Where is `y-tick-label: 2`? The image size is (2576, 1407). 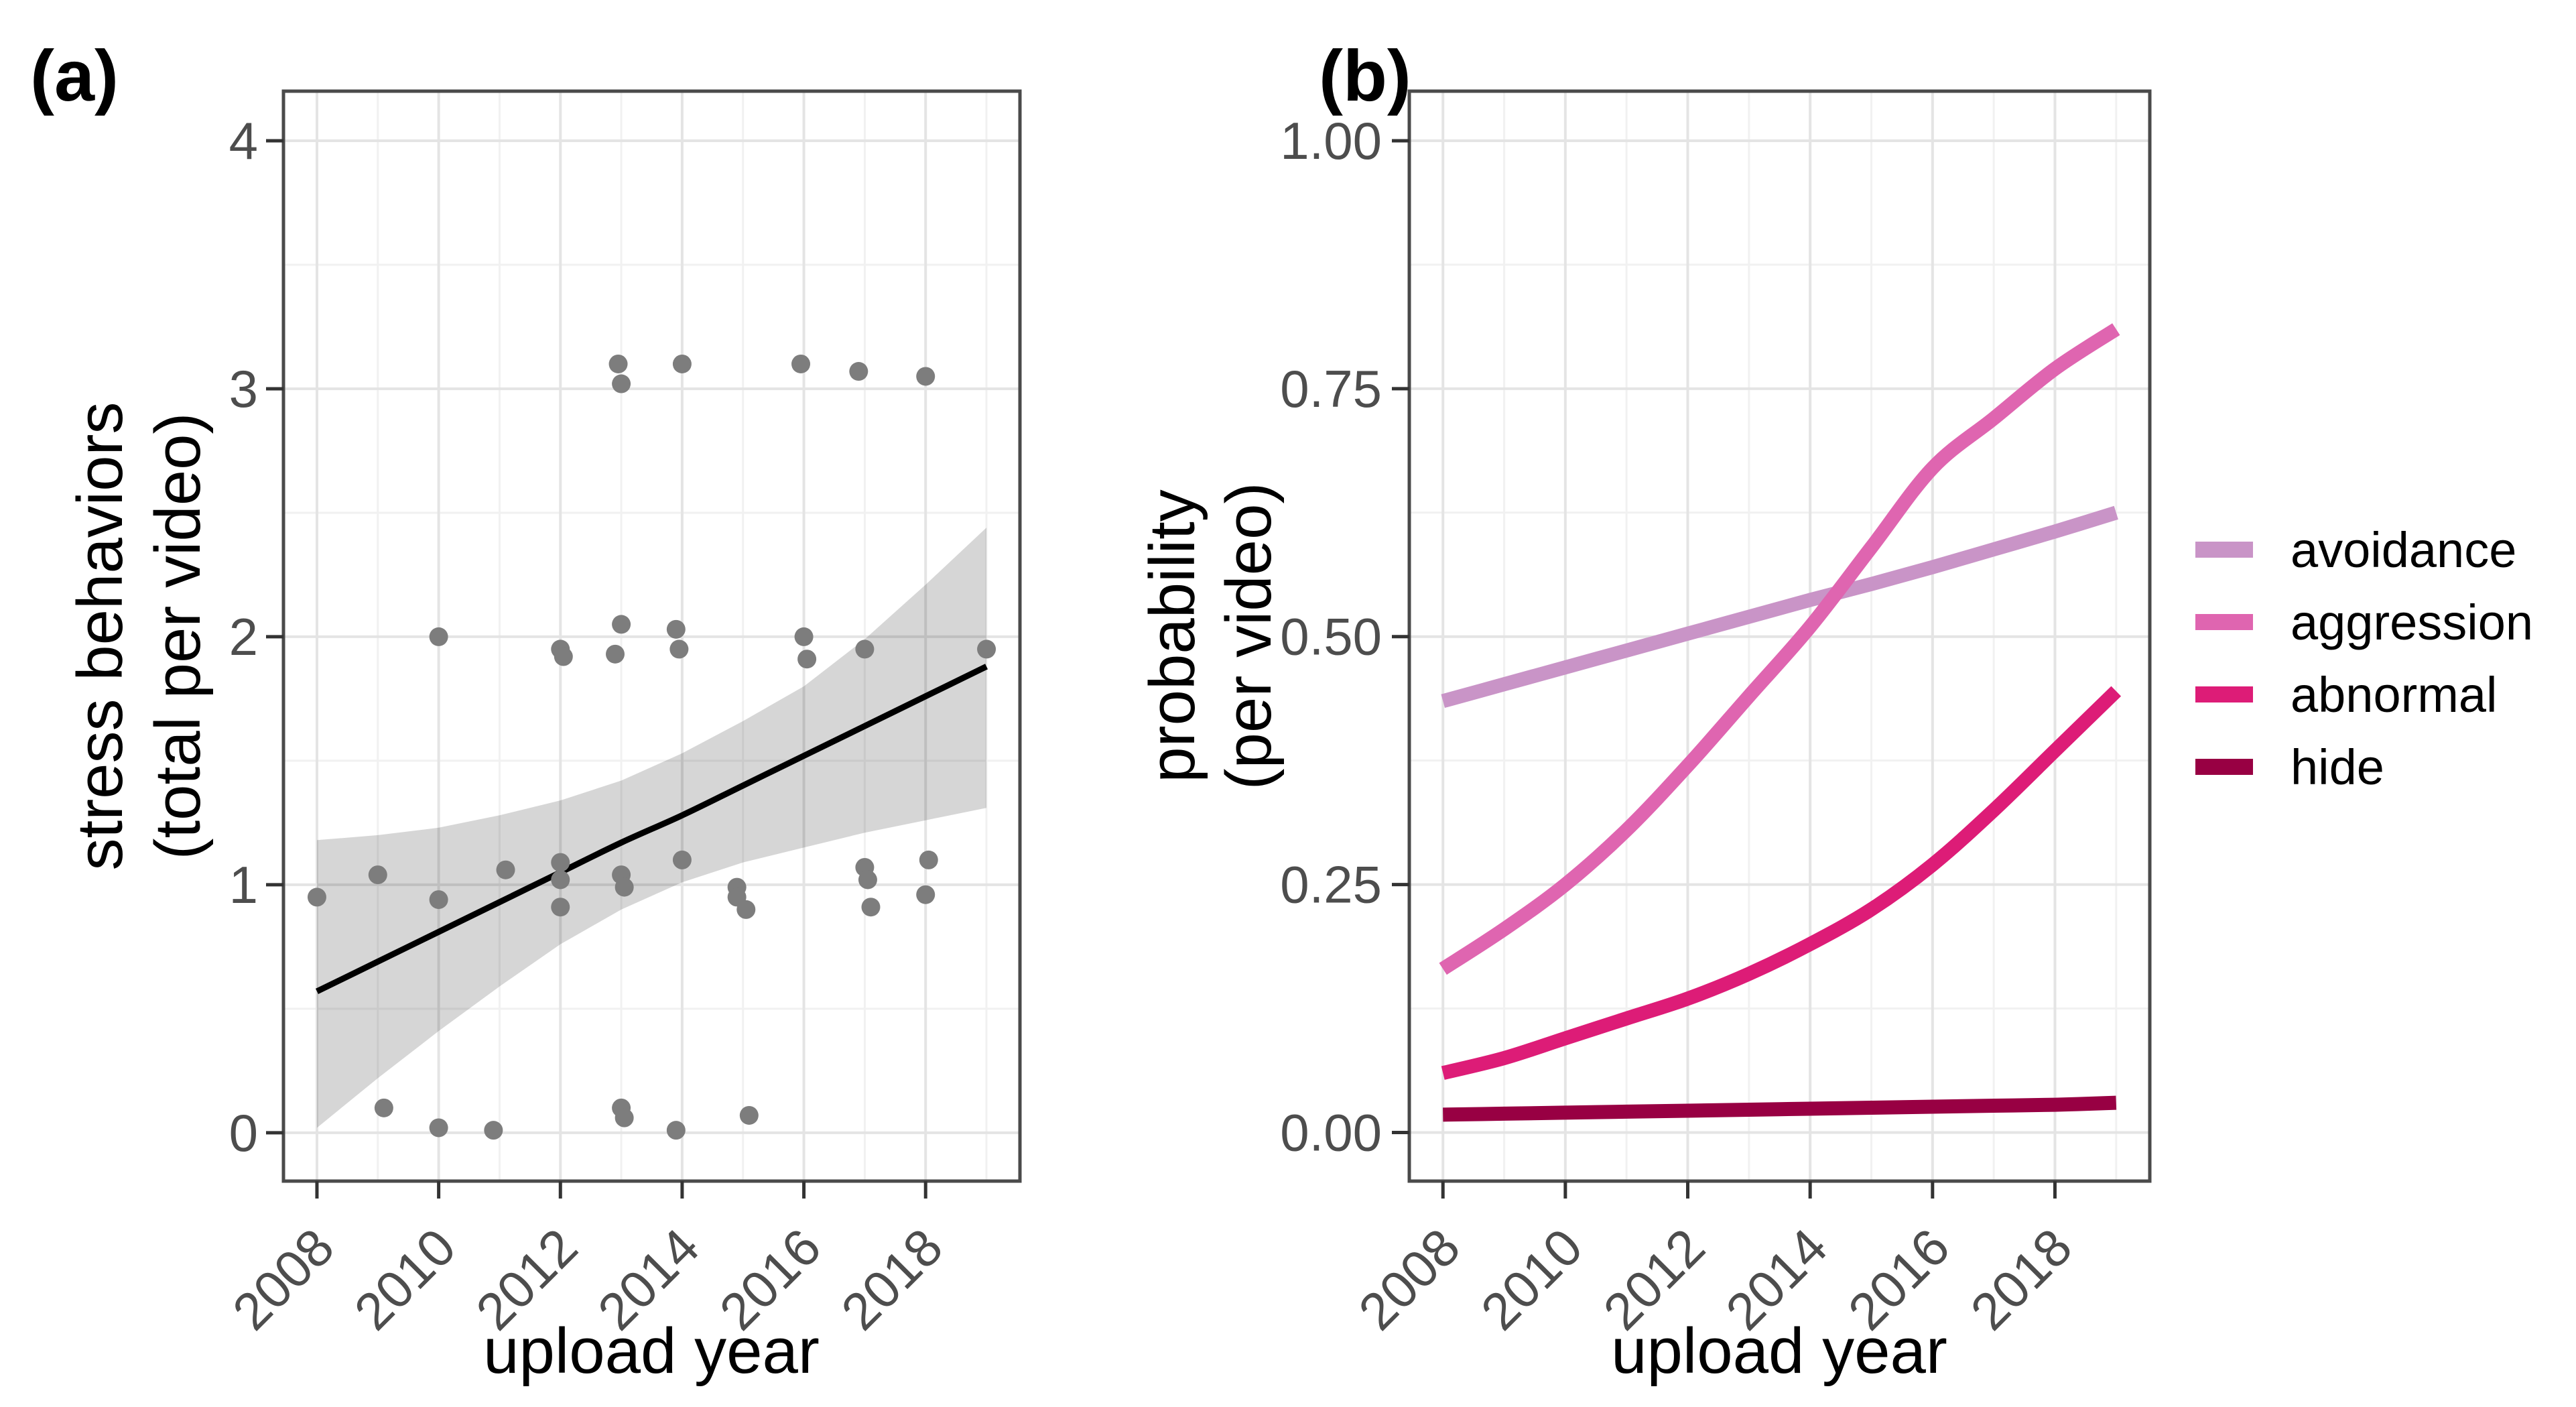
y-tick-label: 2 is located at coordinates (243, 636).